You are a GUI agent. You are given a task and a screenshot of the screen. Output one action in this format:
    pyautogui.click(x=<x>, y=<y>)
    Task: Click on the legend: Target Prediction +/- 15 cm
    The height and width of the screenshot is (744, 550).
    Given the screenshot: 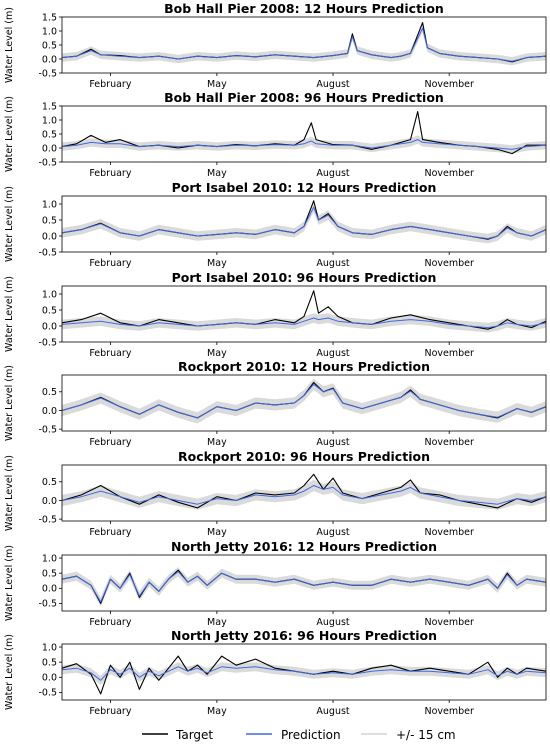 What is the action you would take?
    pyautogui.click(x=299, y=735)
    